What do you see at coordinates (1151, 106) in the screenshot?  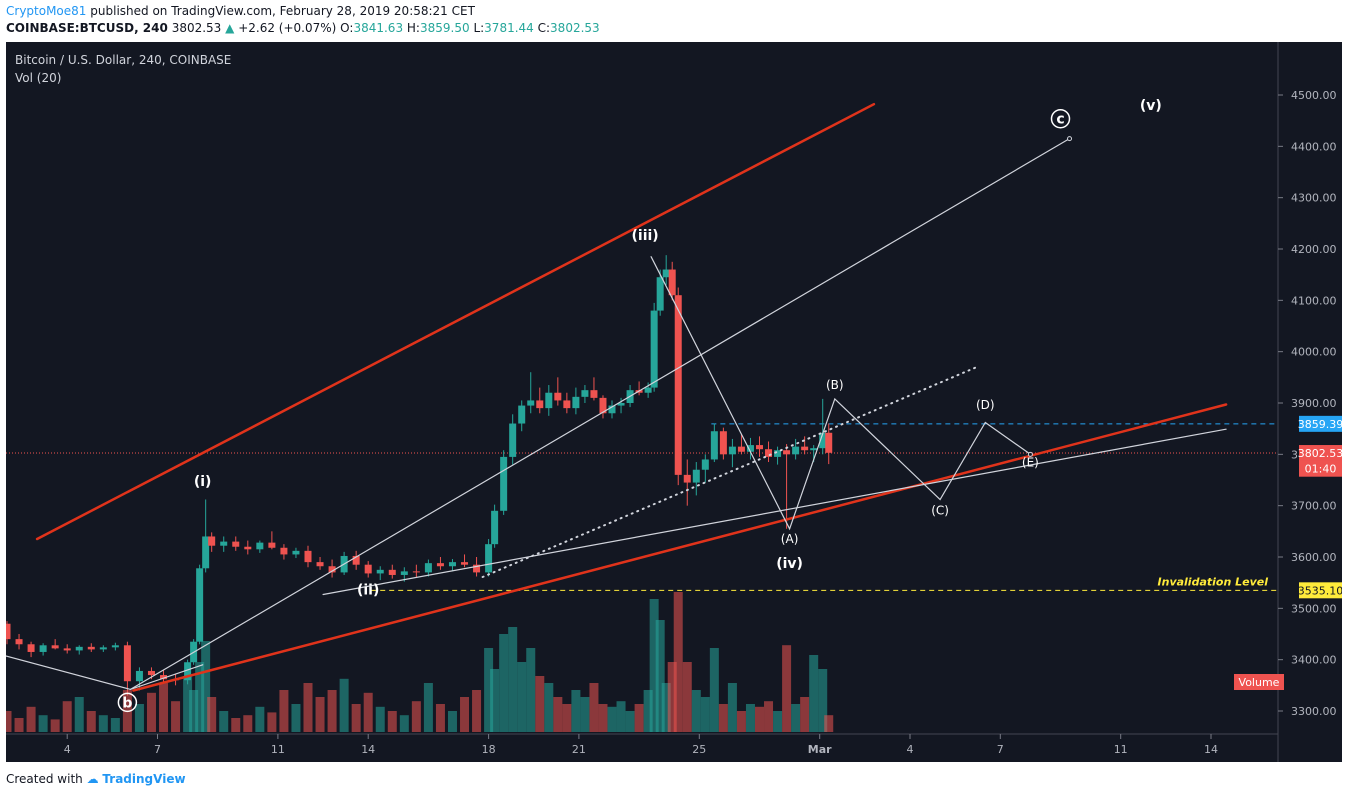 I see `wave-label: (v)` at bounding box center [1151, 106].